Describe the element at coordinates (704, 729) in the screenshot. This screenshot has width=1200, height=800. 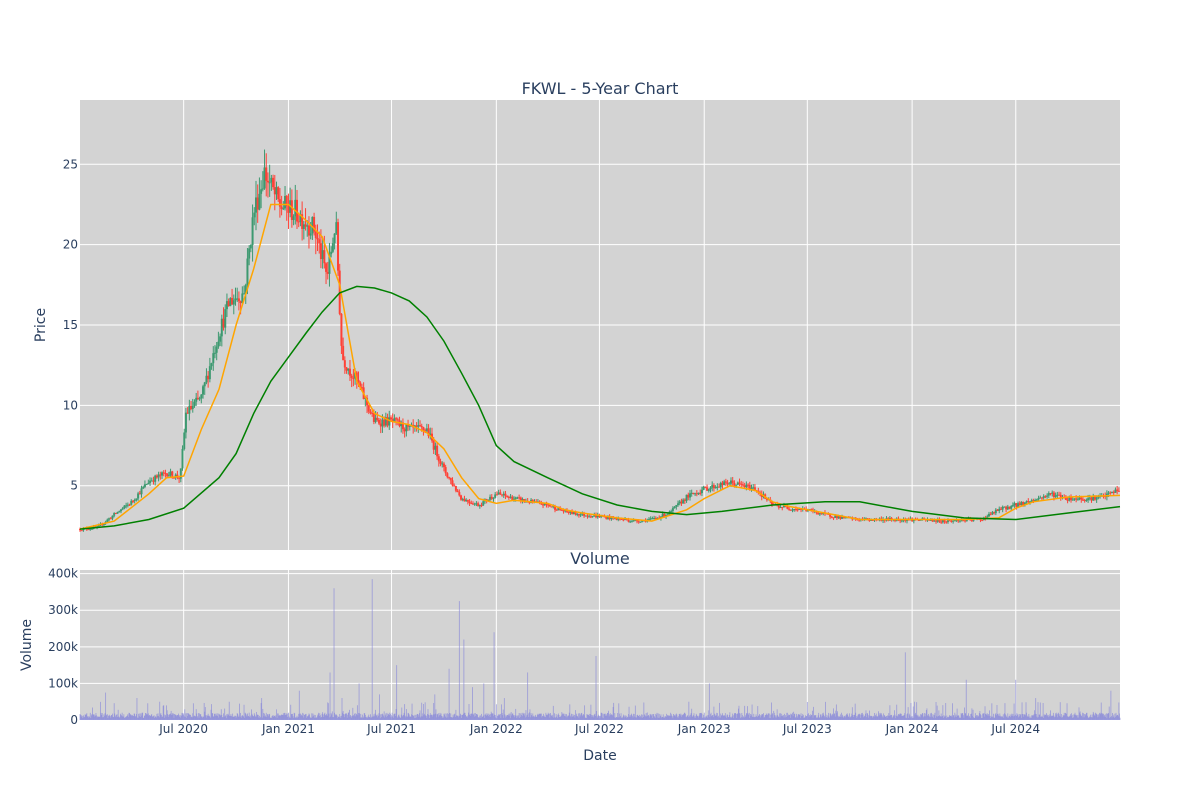
I see `x-tick-label: Jan 2023` at that location.